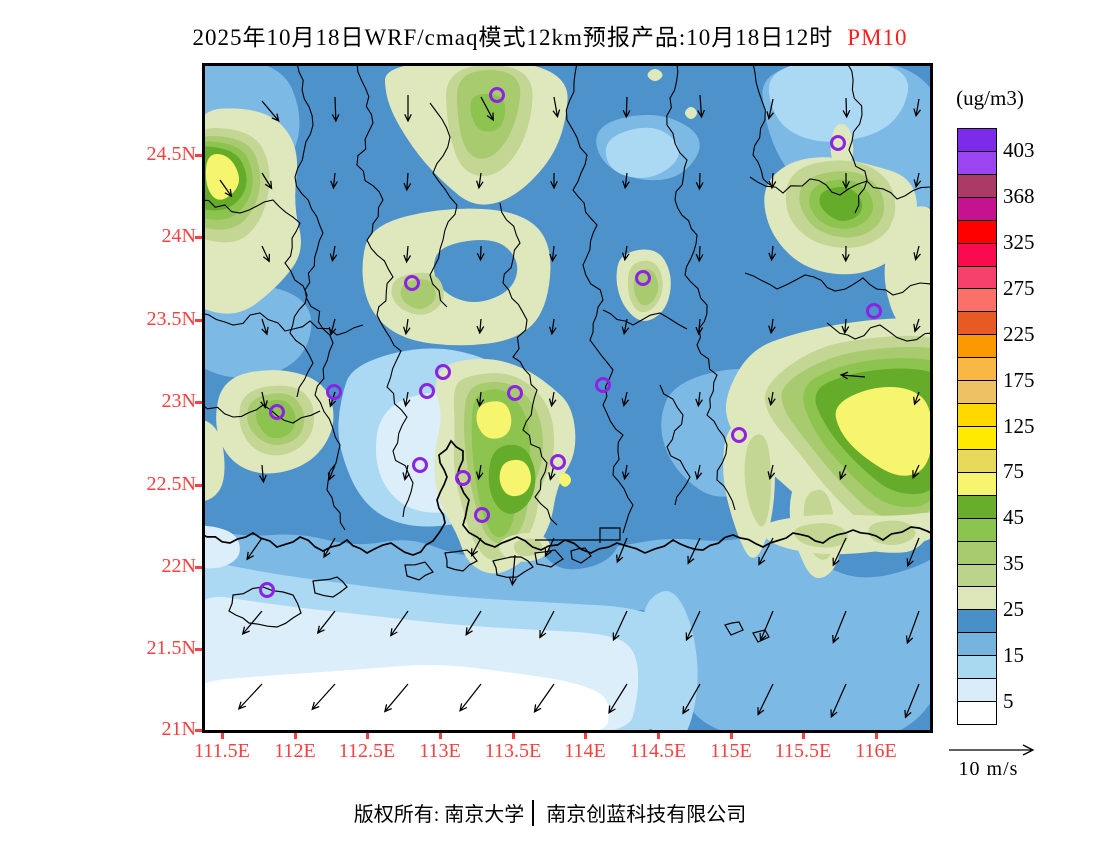 The image size is (1100, 850). What do you see at coordinates (178, 236) in the screenshot?
I see `y-axis-label: 24N` at bounding box center [178, 236].